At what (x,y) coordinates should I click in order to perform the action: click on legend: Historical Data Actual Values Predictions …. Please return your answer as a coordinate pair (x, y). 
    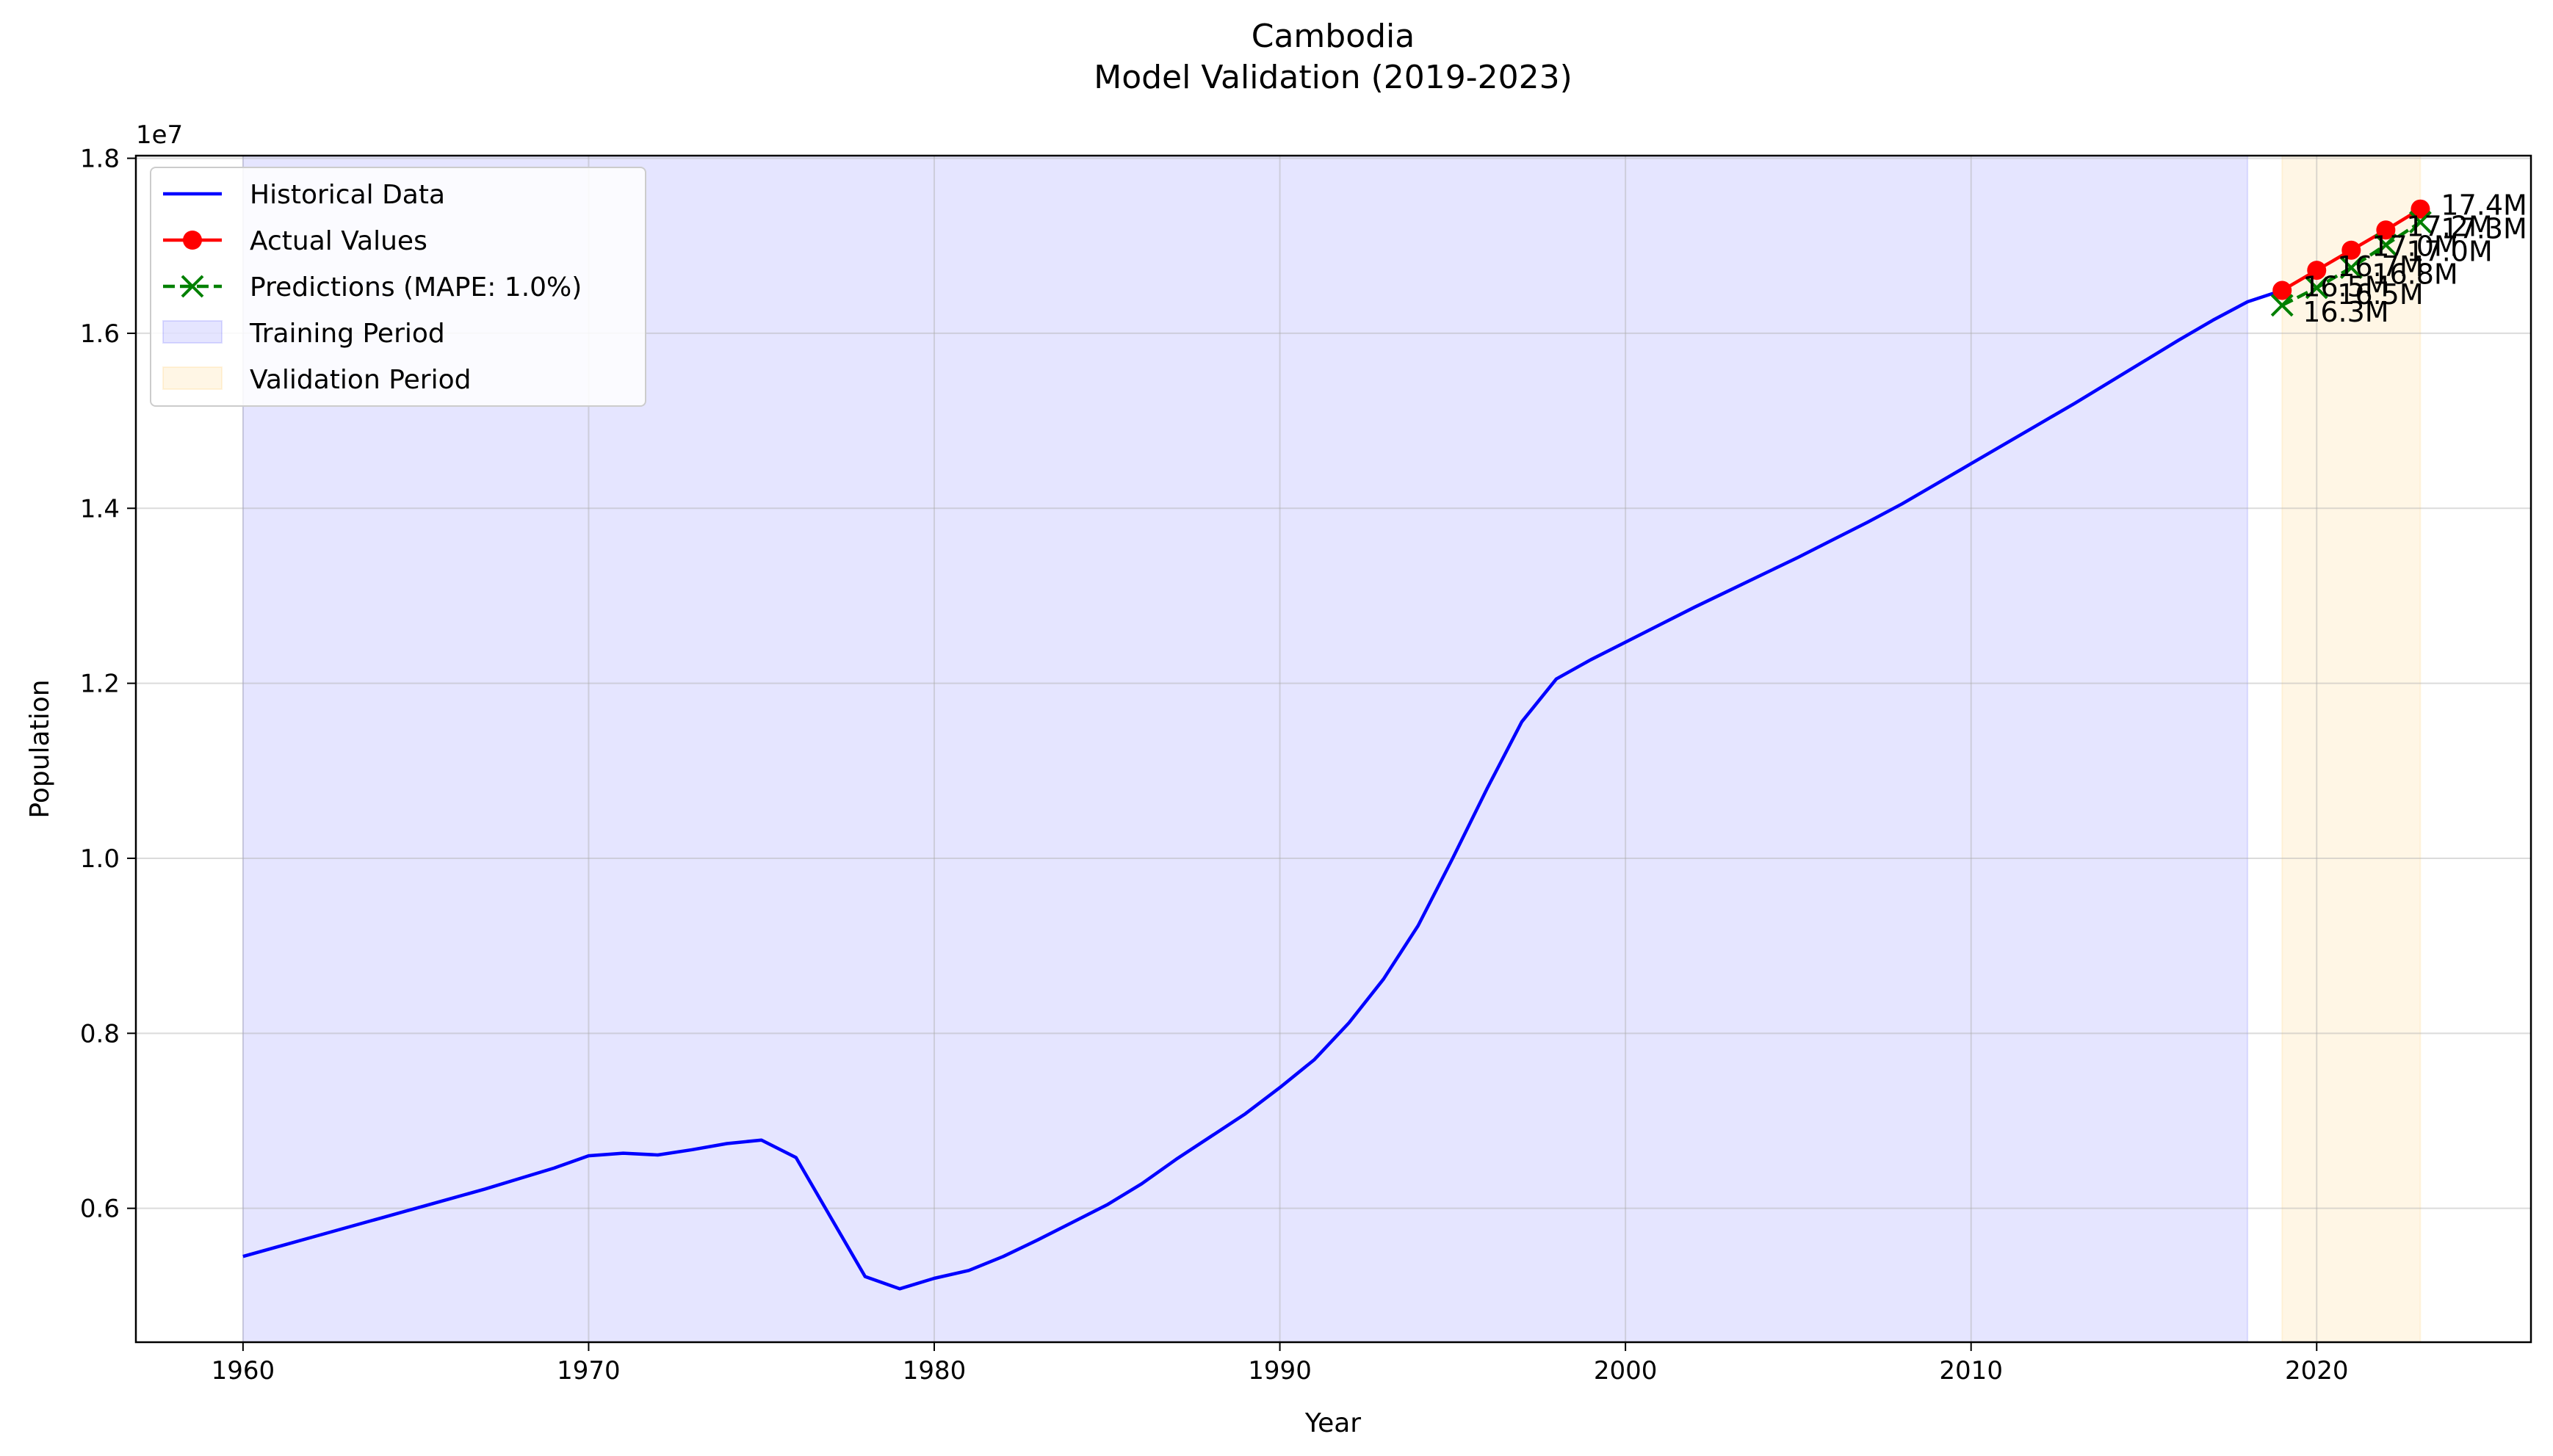
    Looking at the image, I should click on (398, 287).